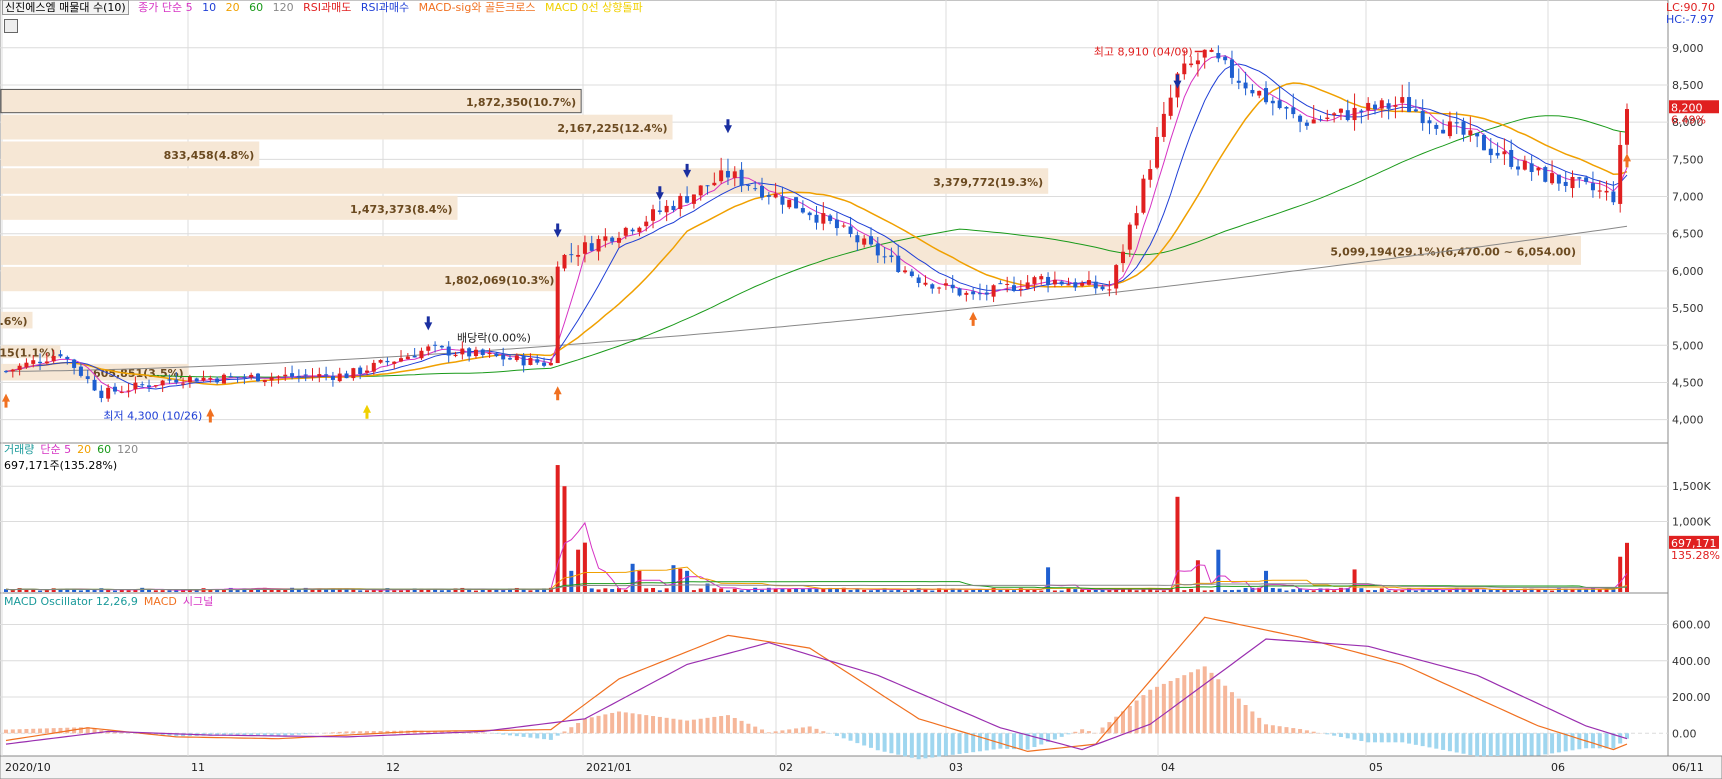  I want to click on signal-up-arrow, so click(557, 393).